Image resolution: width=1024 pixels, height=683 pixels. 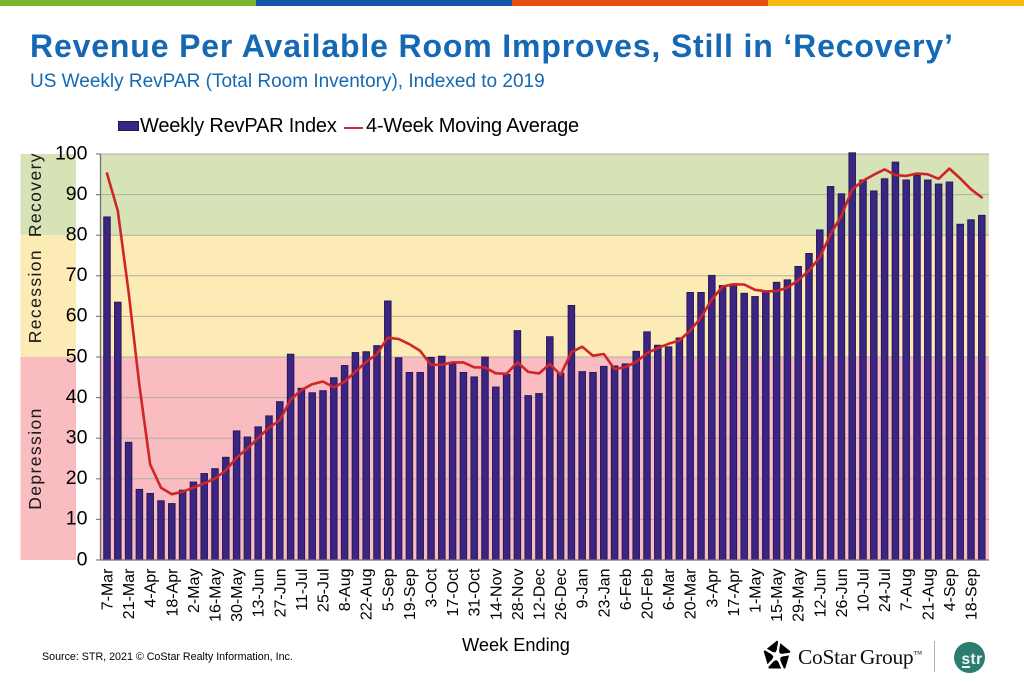 What do you see at coordinates (108, 589) in the screenshot?
I see `svg-text: 7-Mar` at bounding box center [108, 589].